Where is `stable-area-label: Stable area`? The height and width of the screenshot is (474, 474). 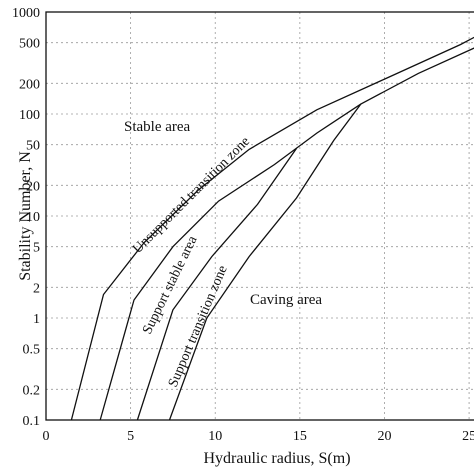
stable-area-label: Stable area is located at coordinates (157, 127).